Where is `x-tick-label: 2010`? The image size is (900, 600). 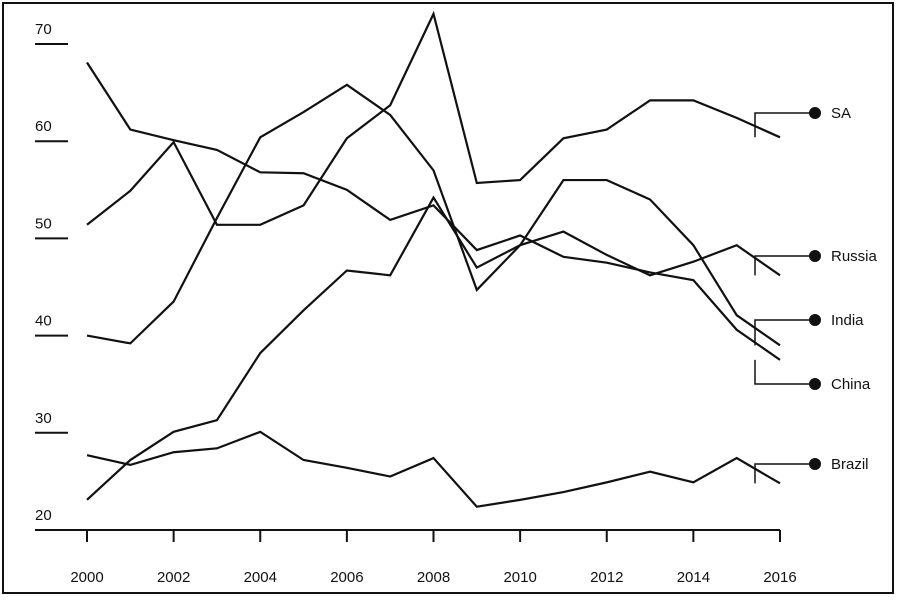
x-tick-label: 2010 is located at coordinates (519, 577).